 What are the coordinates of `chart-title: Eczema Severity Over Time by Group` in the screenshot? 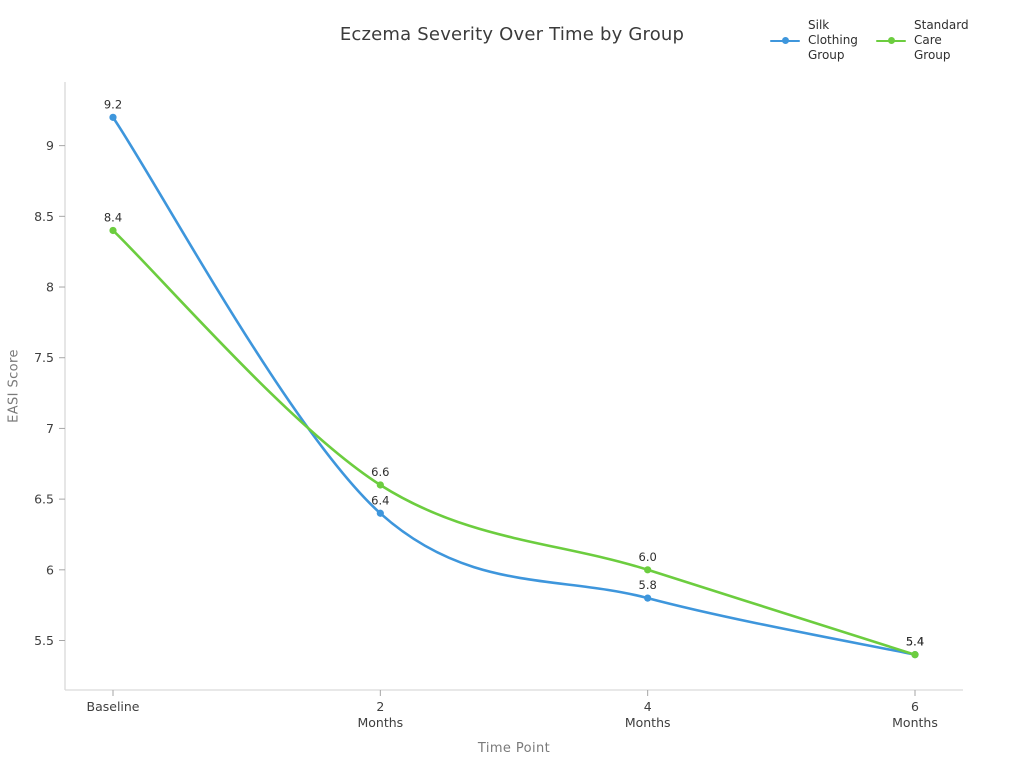 It's located at (512, 34).